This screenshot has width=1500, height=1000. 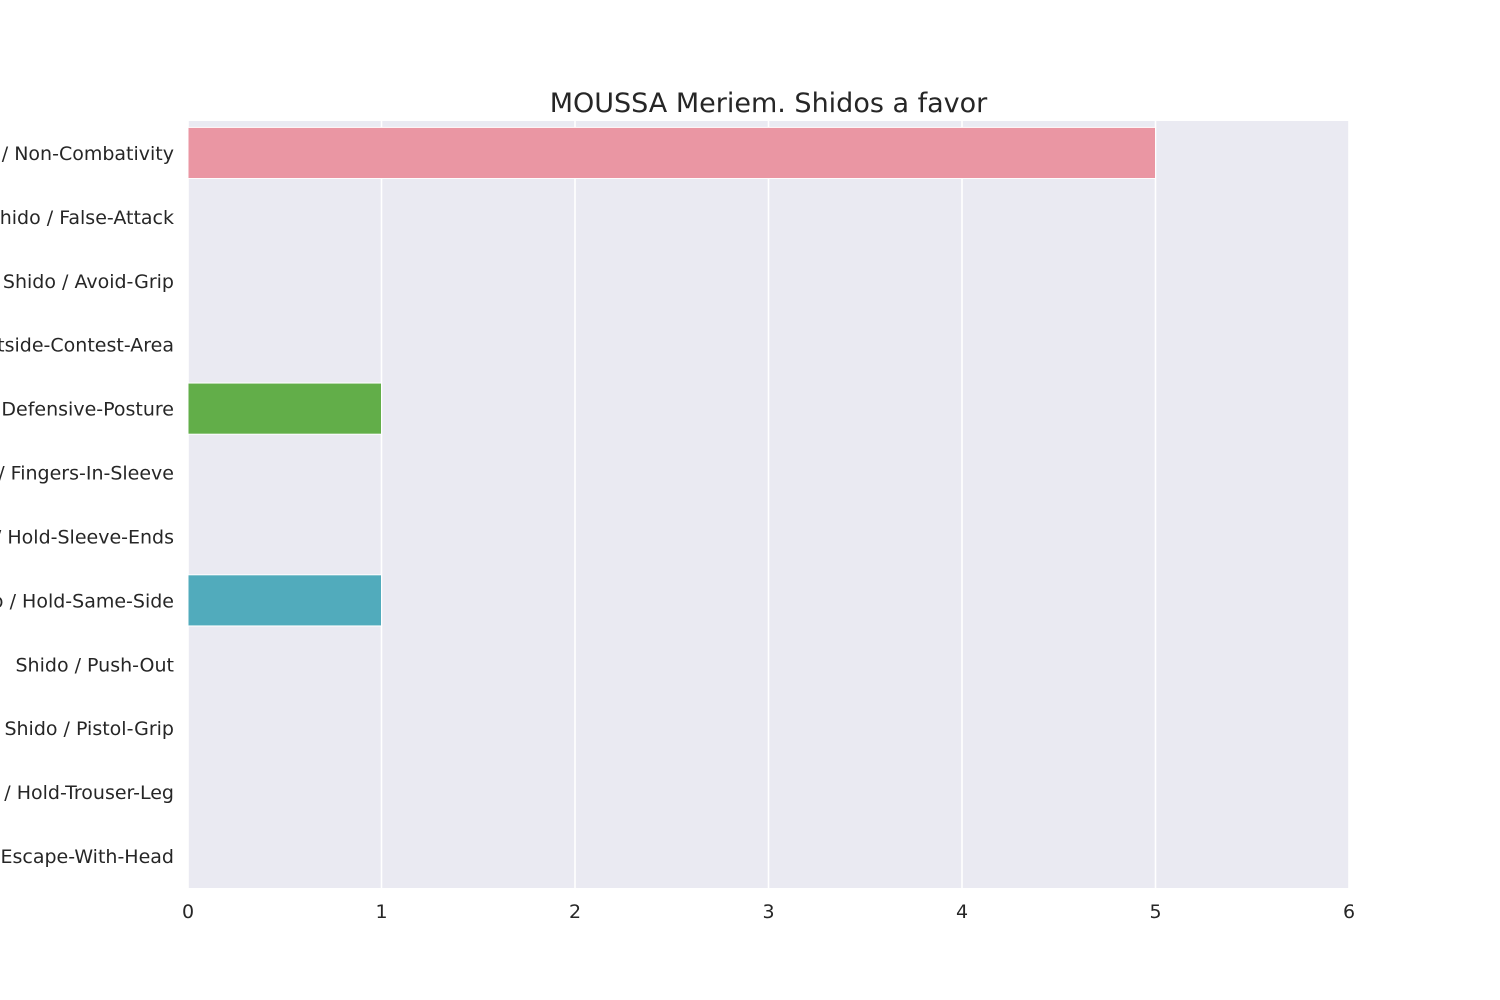 What do you see at coordinates (89, 729) in the screenshot?
I see `y-tick-label: Shido / Pistol-Grip` at bounding box center [89, 729].